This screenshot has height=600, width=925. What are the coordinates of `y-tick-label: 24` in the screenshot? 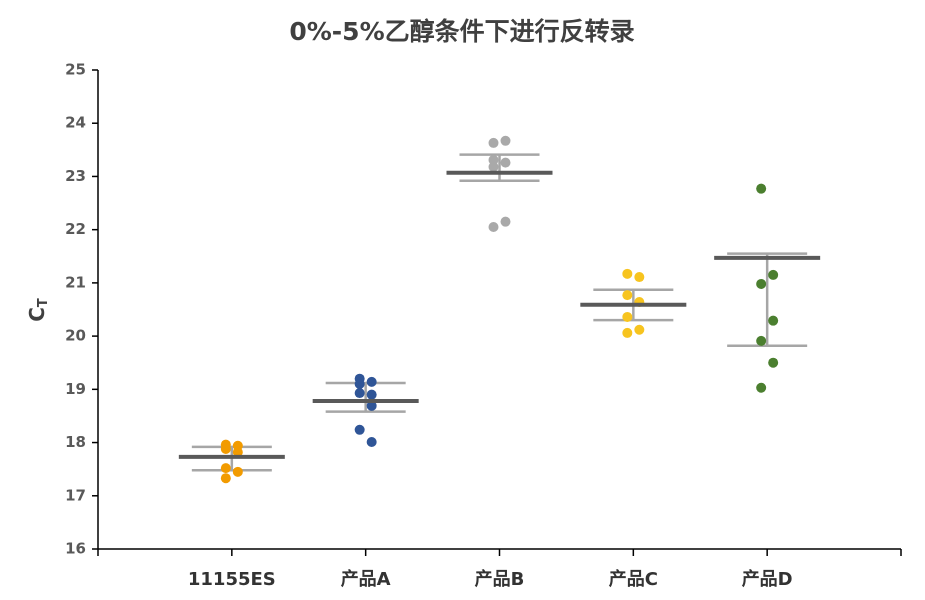 It's located at (75, 123).